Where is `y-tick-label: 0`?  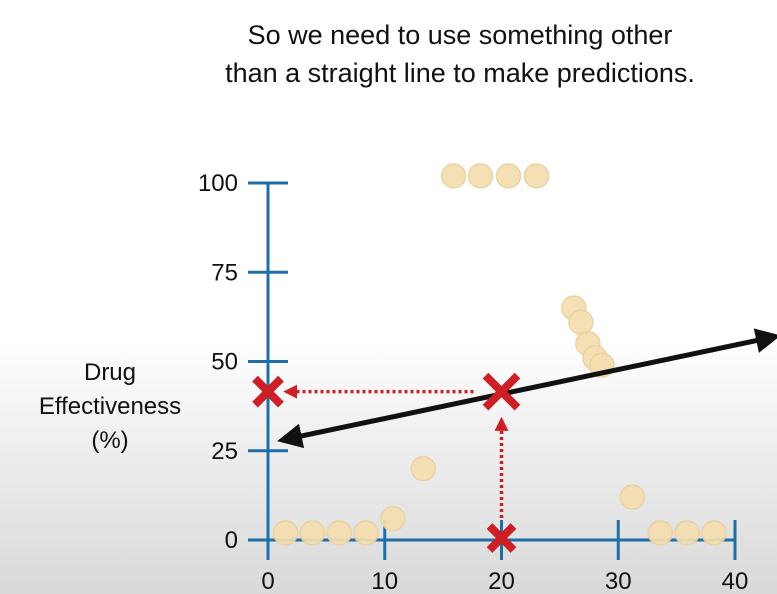 y-tick-label: 0 is located at coordinates (231, 540).